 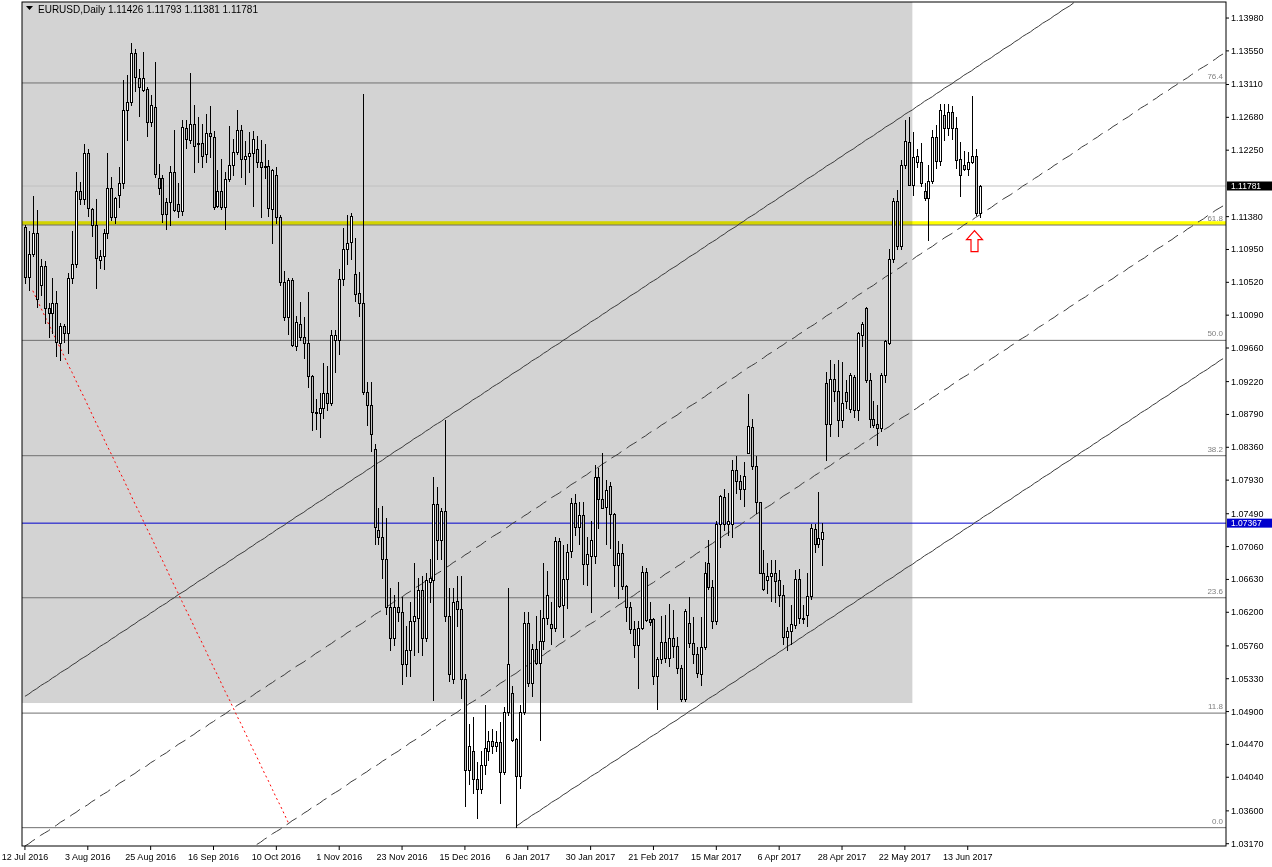 What do you see at coordinates (1247, 282) in the screenshot?
I see `y-tick-label: 1.10520` at bounding box center [1247, 282].